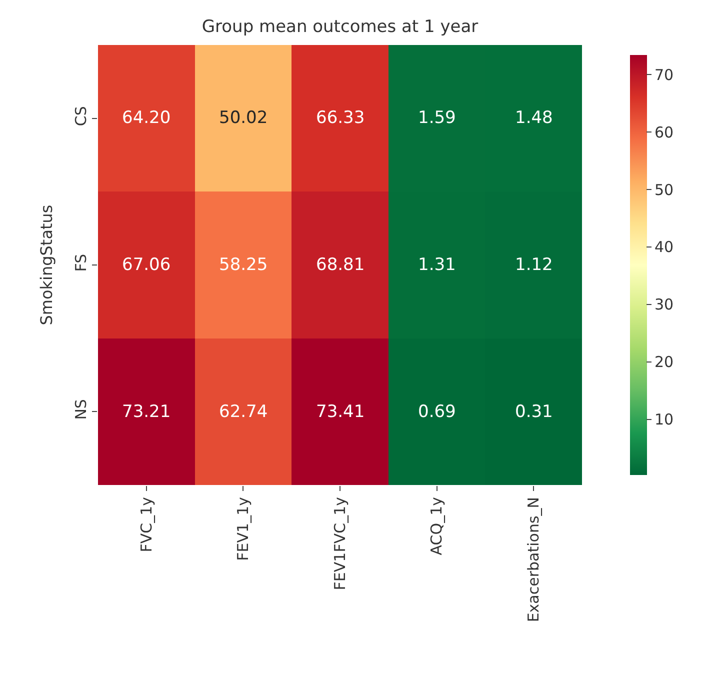  Describe the element at coordinates (243, 265) in the screenshot. I see `data-label: 58.25` at that location.